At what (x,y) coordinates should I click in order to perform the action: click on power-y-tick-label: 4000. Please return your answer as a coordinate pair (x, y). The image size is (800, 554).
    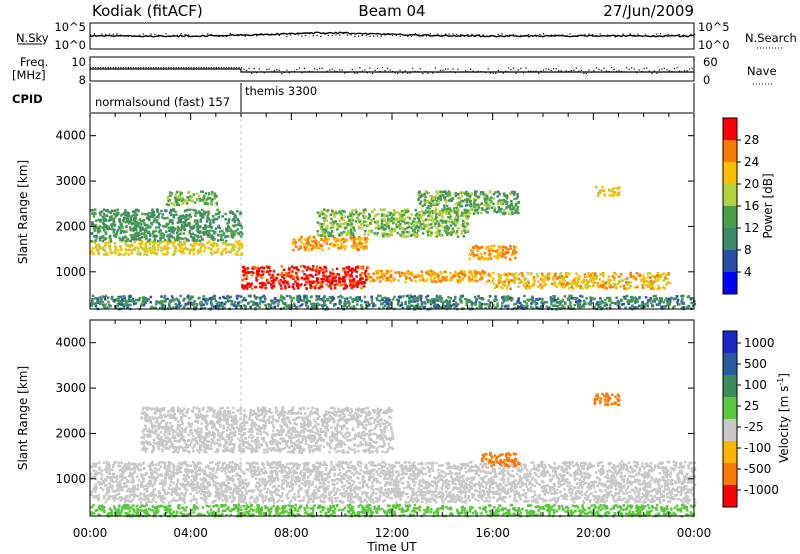
    Looking at the image, I should click on (70, 136).